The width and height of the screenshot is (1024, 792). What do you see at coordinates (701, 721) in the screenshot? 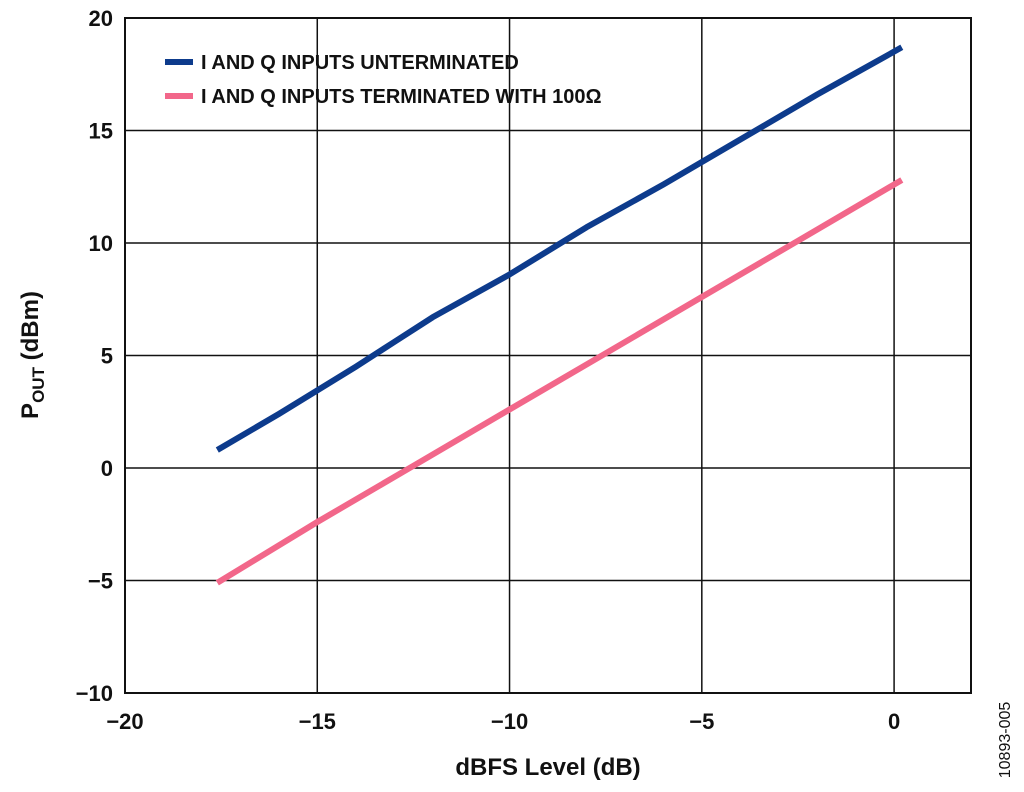
I see `x-tick-label: −5` at bounding box center [701, 721].